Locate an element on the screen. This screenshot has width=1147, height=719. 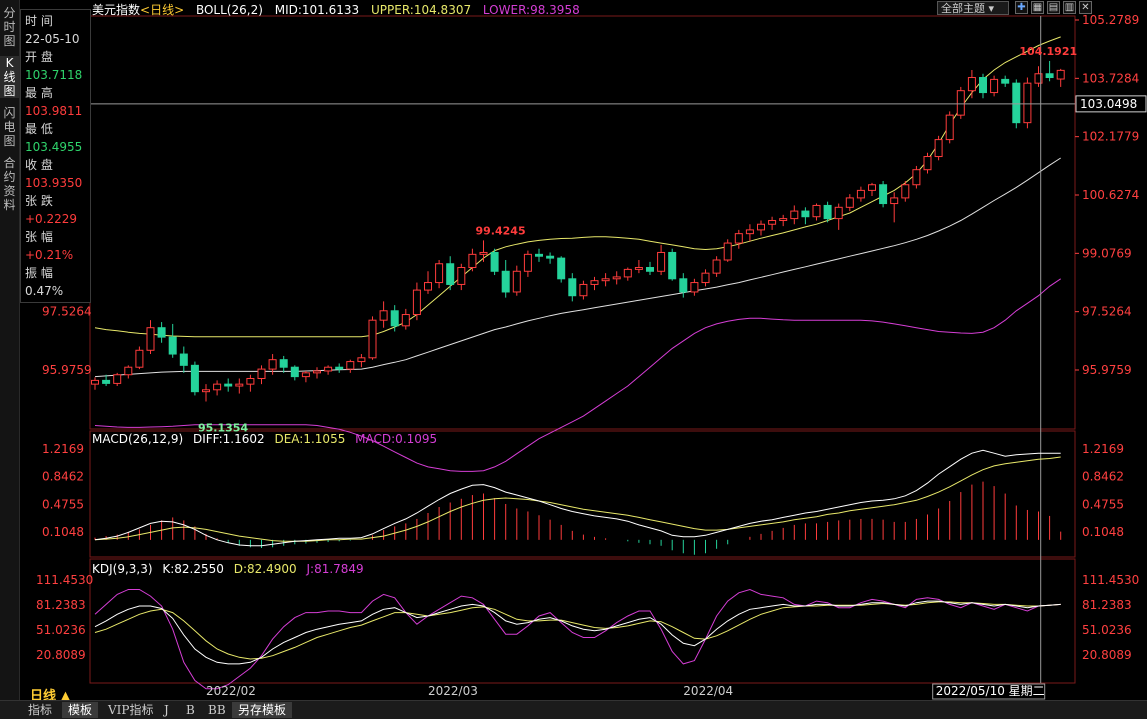
chart-type-icon: ▦ is located at coordinates (1037, 7).